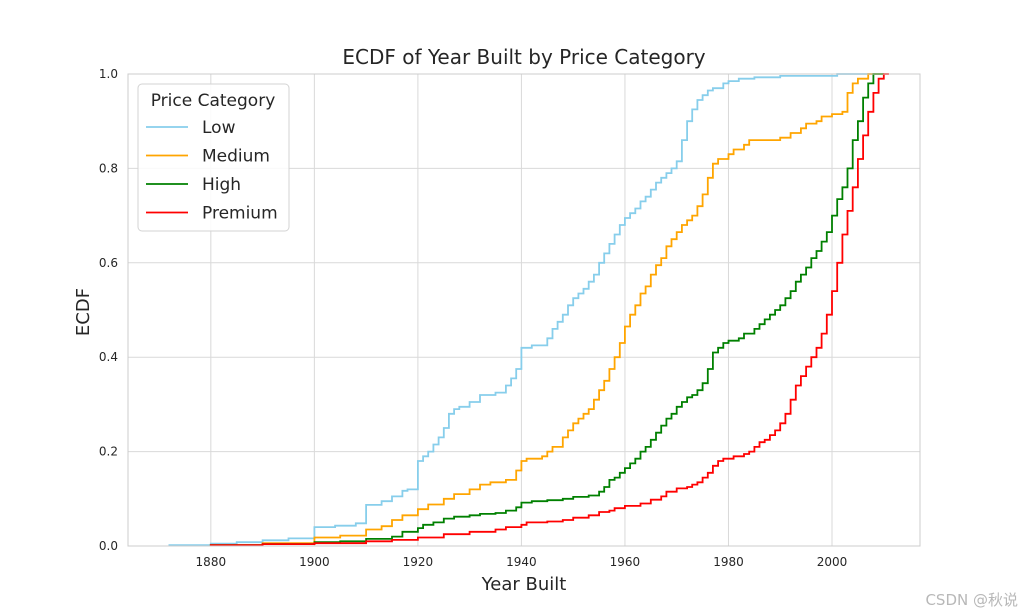 The height and width of the screenshot is (614, 1024). What do you see at coordinates (108, 74) in the screenshot?
I see `y-tick-label: 1.0` at bounding box center [108, 74].